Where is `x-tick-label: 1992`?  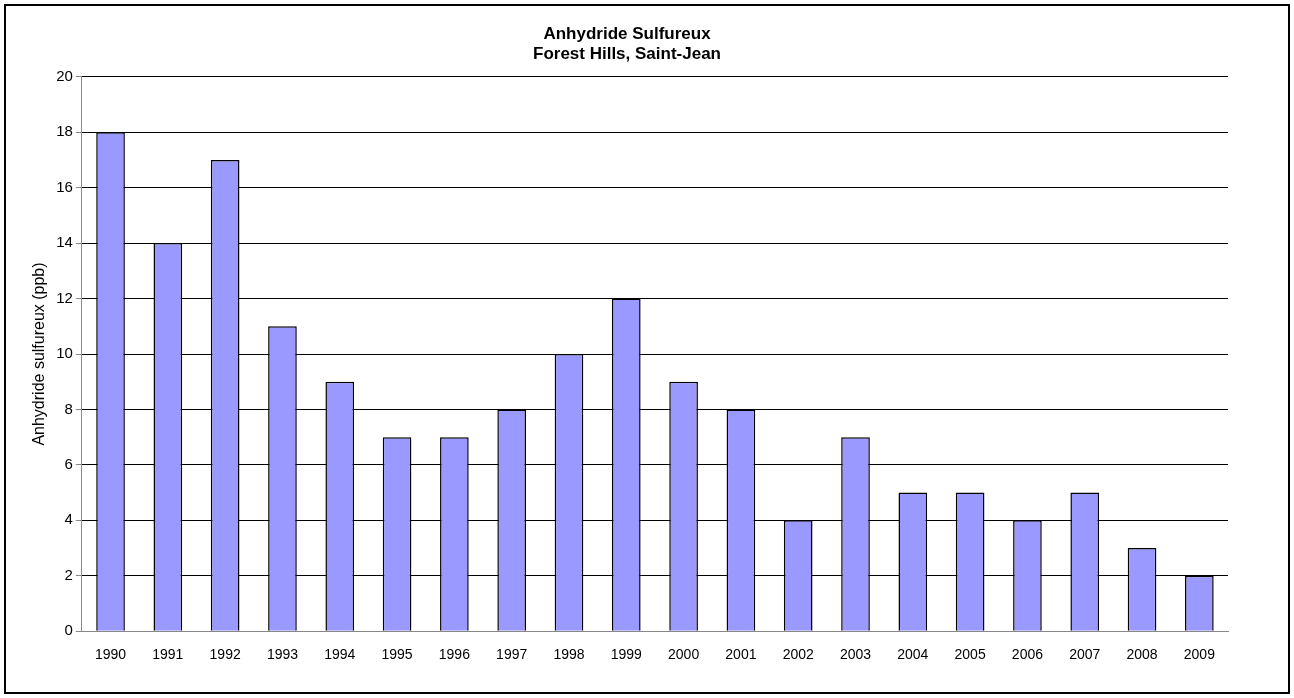 x-tick-label: 1992 is located at coordinates (225, 654).